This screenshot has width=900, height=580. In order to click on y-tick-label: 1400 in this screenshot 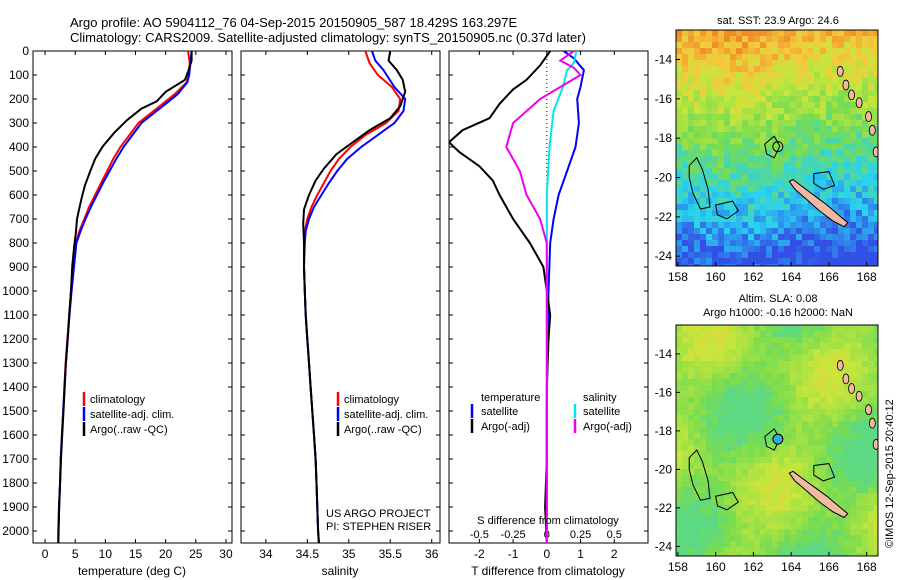, I will do `click(15, 387)`.